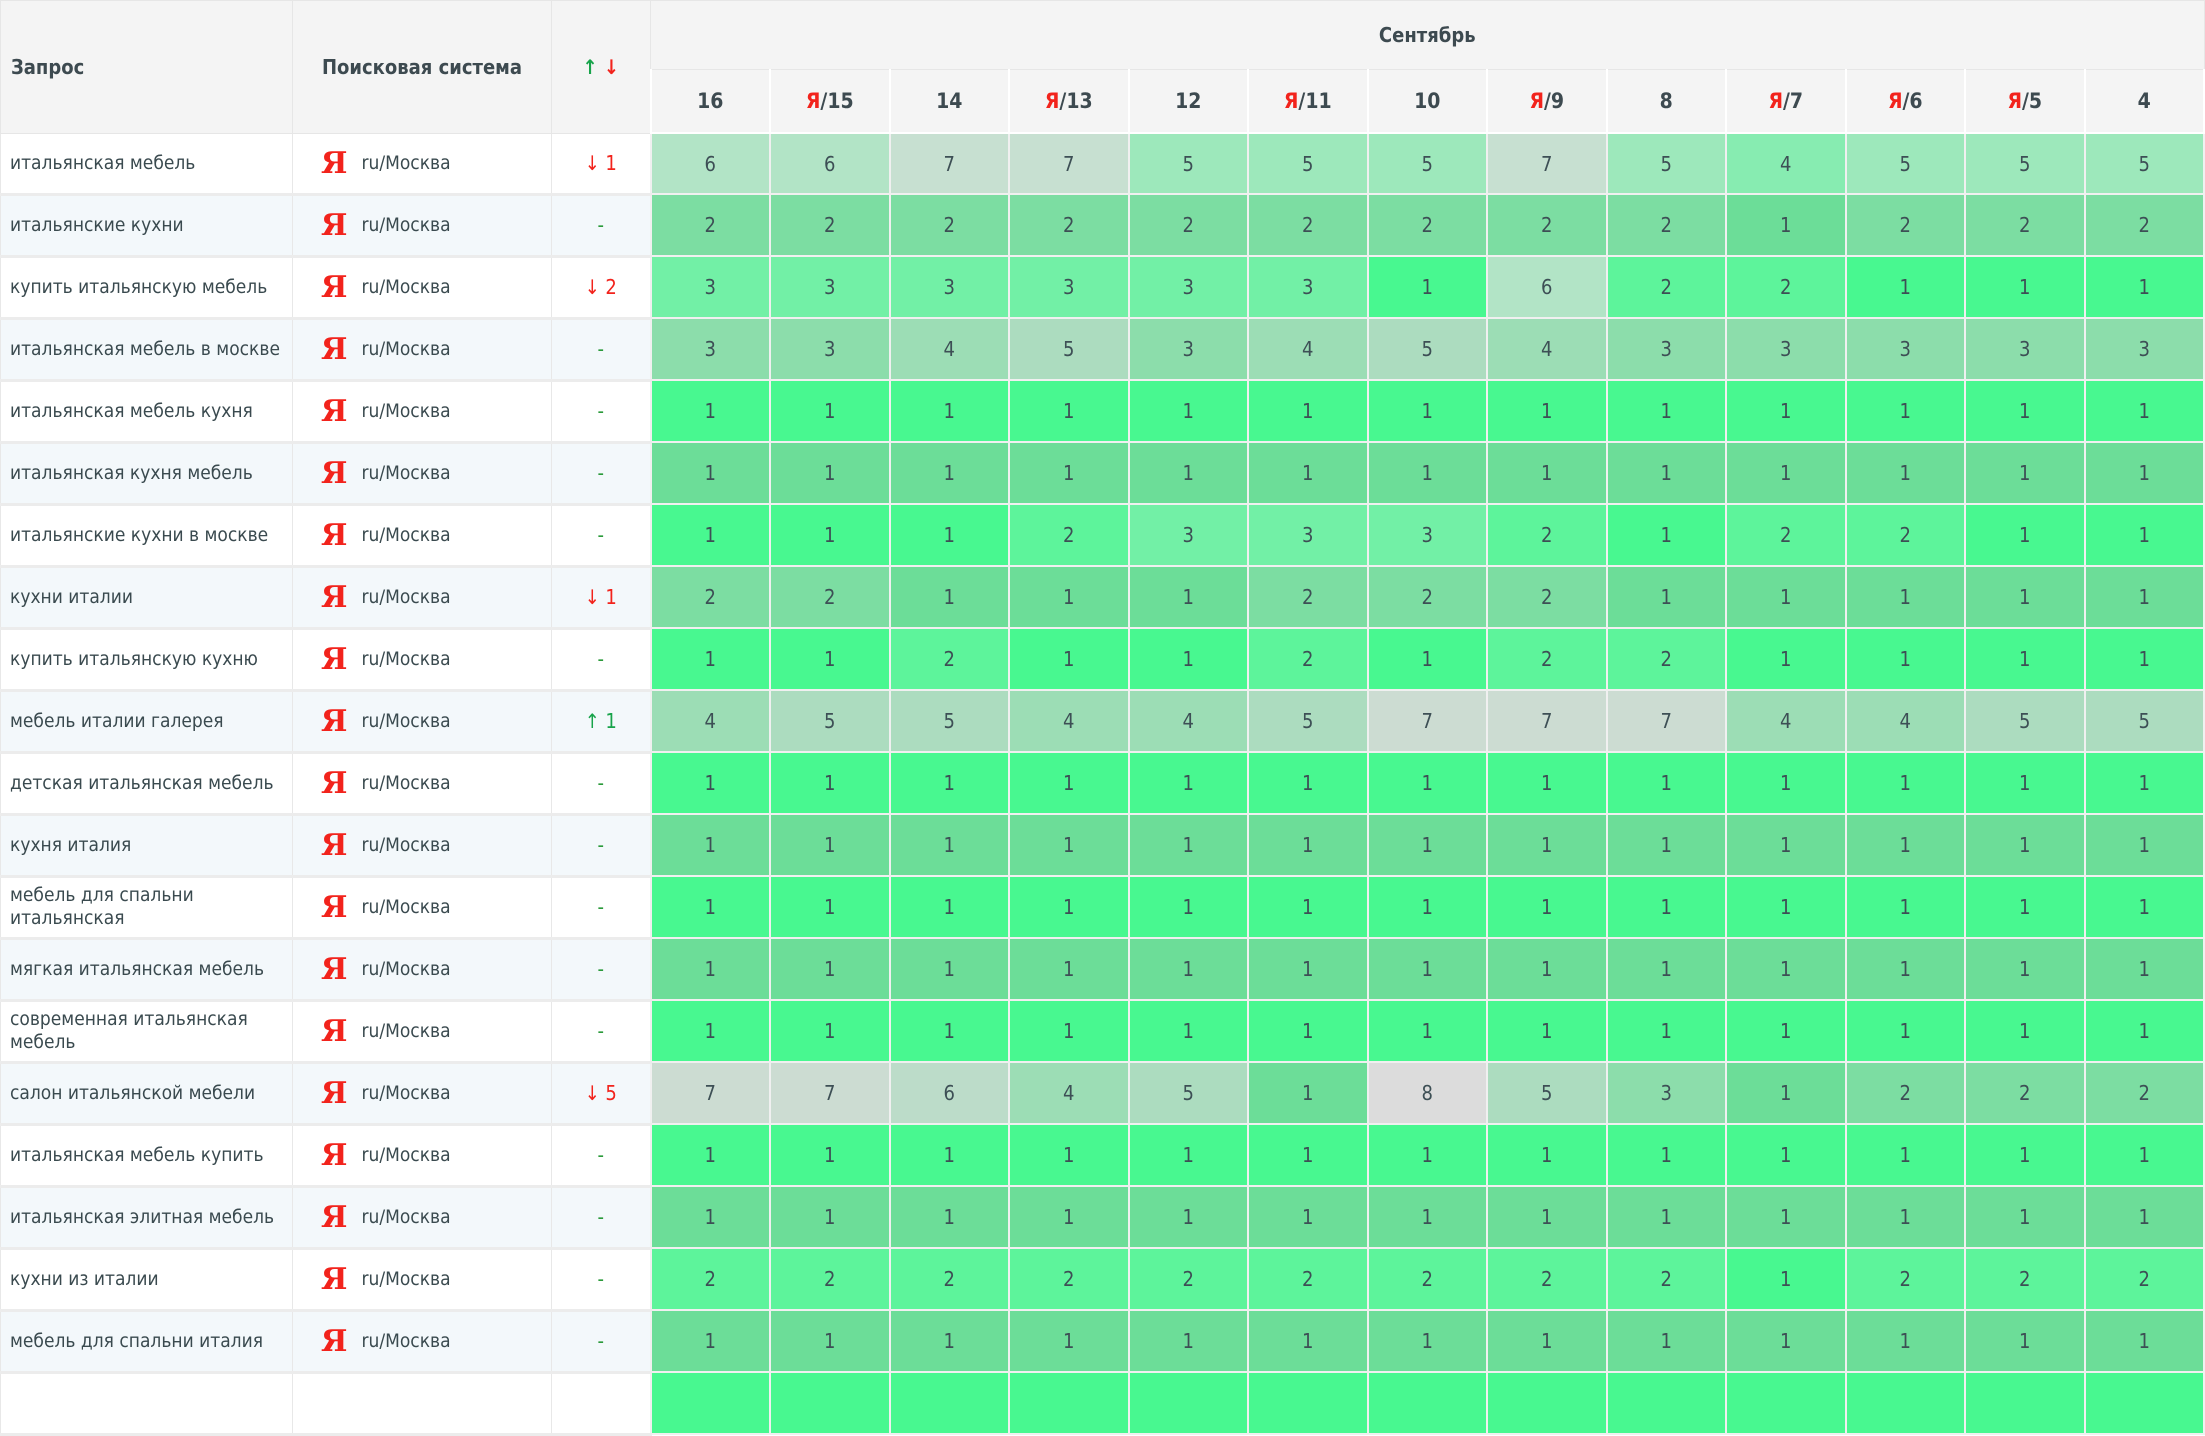  What do you see at coordinates (146, 164) in the screenshot?
I see `query-cell: итальянская мебель` at bounding box center [146, 164].